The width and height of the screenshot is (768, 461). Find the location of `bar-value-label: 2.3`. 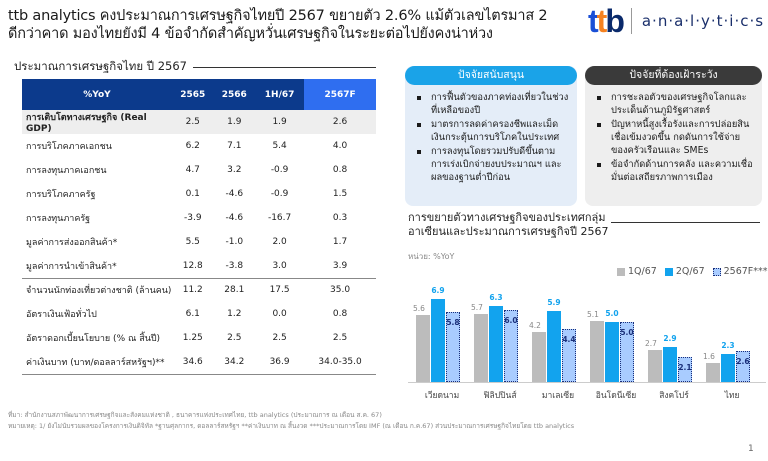

bar-value-label: 2.3 is located at coordinates (728, 346).